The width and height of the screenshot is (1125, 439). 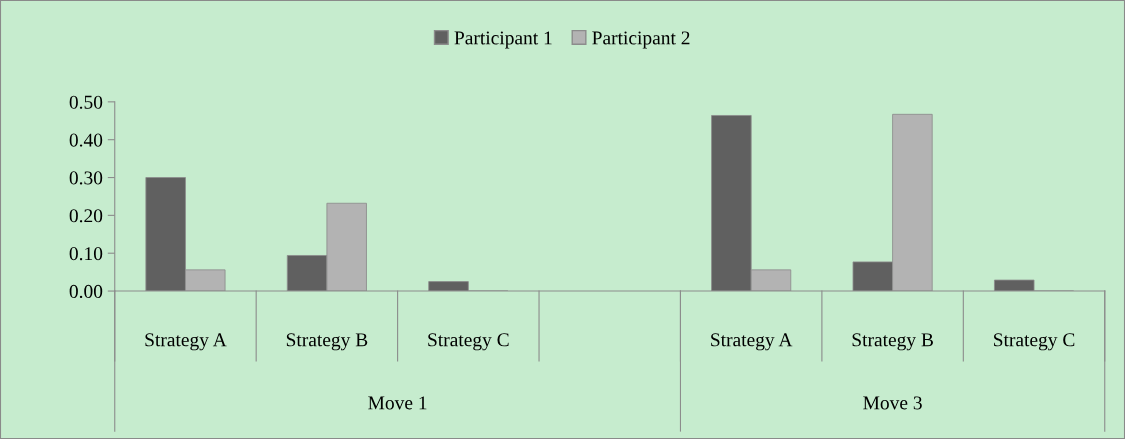 What do you see at coordinates (86, 291) in the screenshot?
I see `y-tick-label: 0.00` at bounding box center [86, 291].